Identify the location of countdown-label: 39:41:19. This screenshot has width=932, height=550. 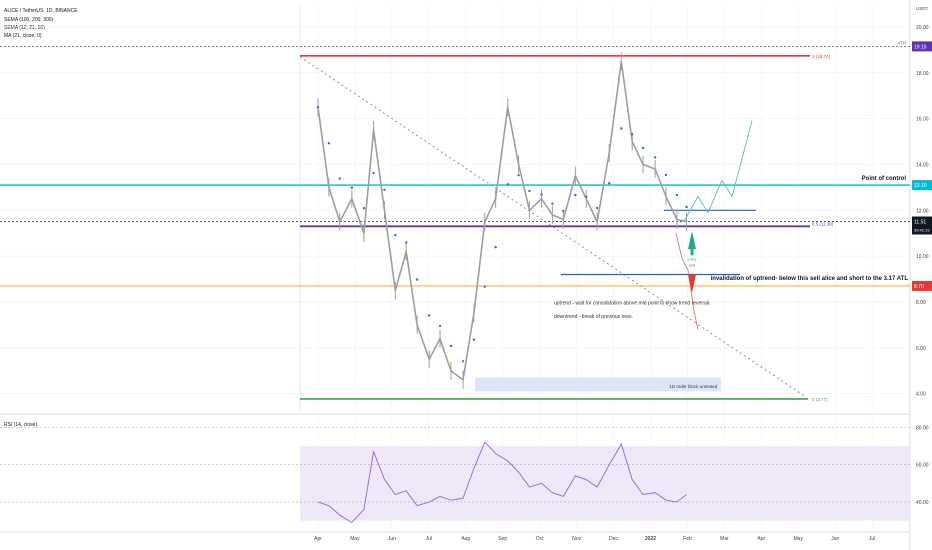
(922, 230).